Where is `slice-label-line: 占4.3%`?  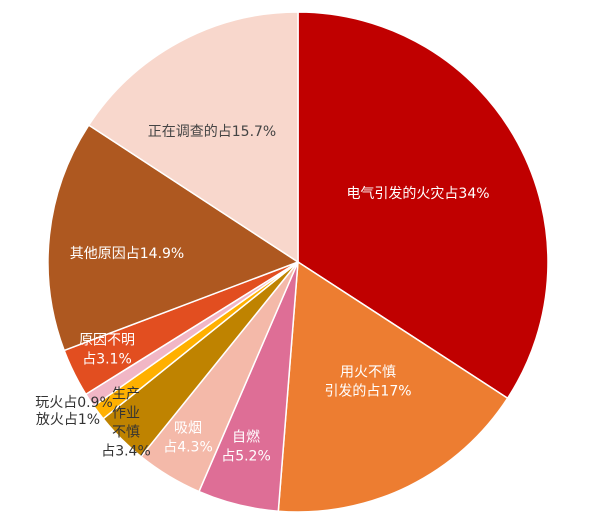 slice-label-line: 占4.3% is located at coordinates (188, 448).